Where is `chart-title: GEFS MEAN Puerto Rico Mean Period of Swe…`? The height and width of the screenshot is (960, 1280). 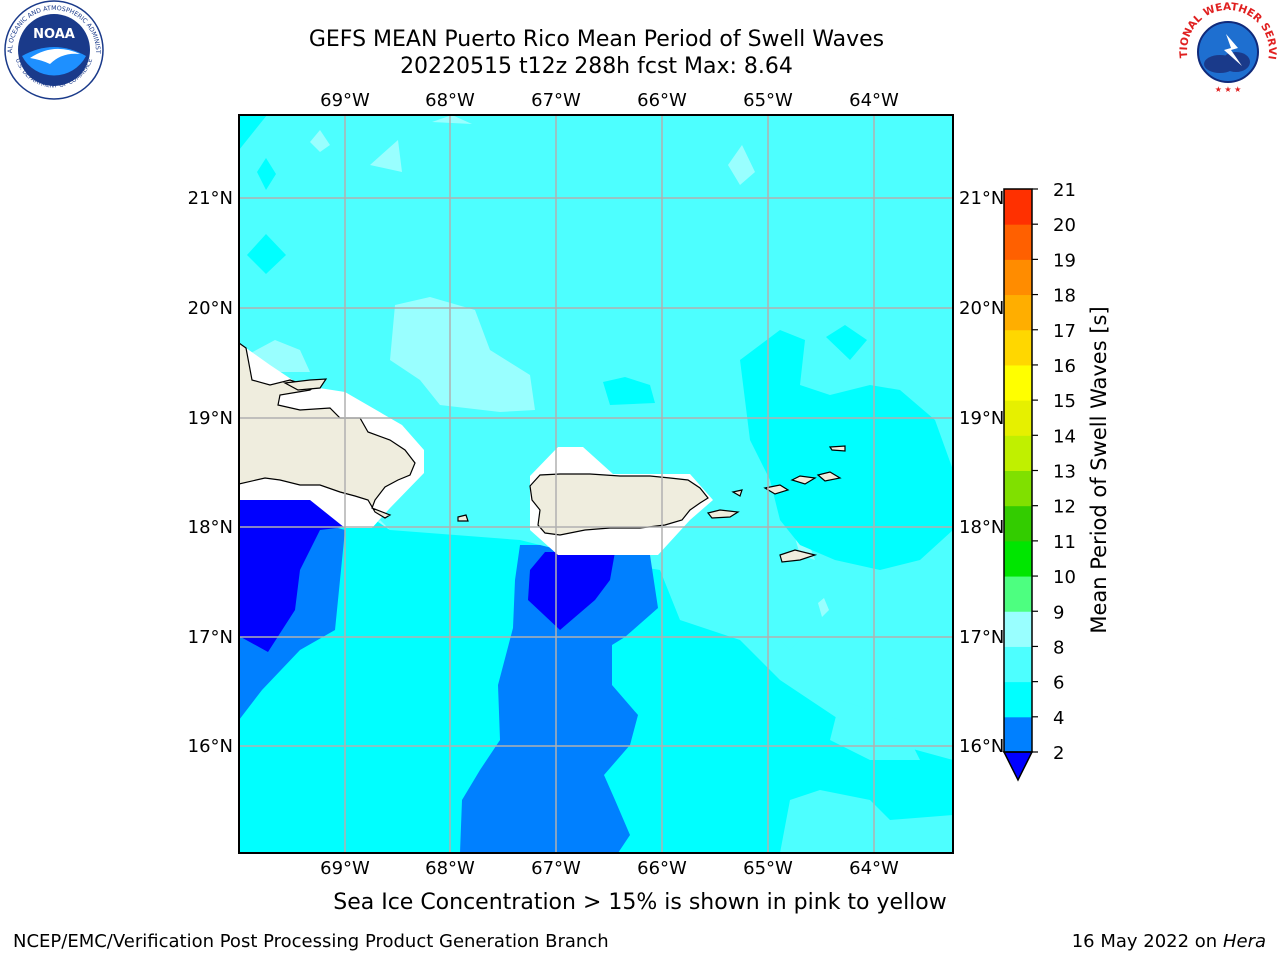 chart-title: GEFS MEAN Puerto Rico Mean Period of Swe… is located at coordinates (596, 39).